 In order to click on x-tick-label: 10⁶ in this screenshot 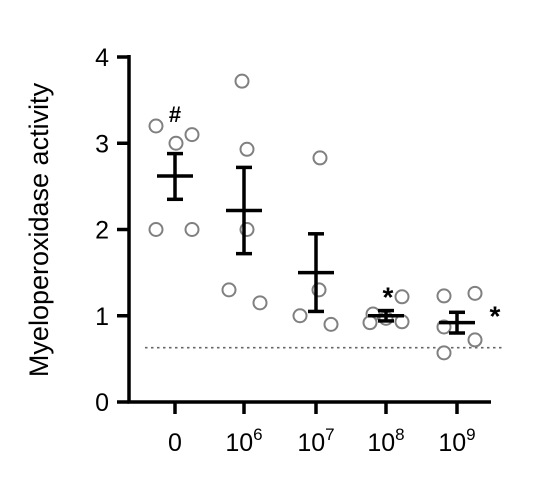, I will do `click(243, 441)`.